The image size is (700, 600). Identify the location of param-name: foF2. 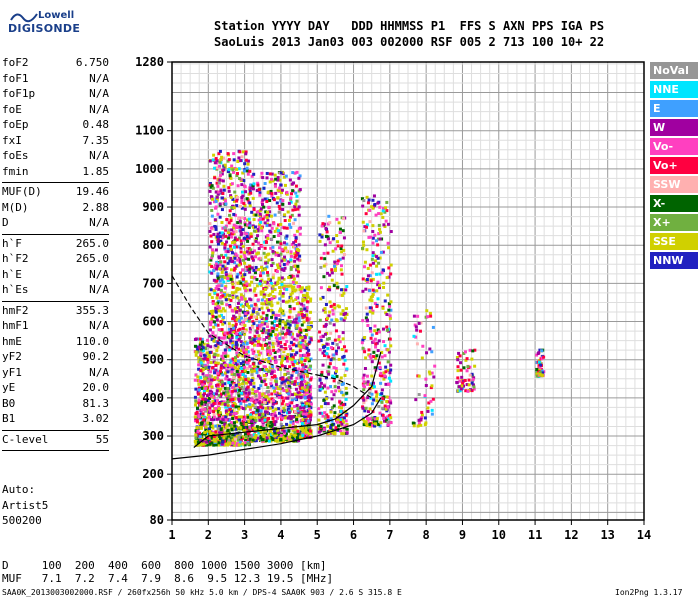
(15, 62).